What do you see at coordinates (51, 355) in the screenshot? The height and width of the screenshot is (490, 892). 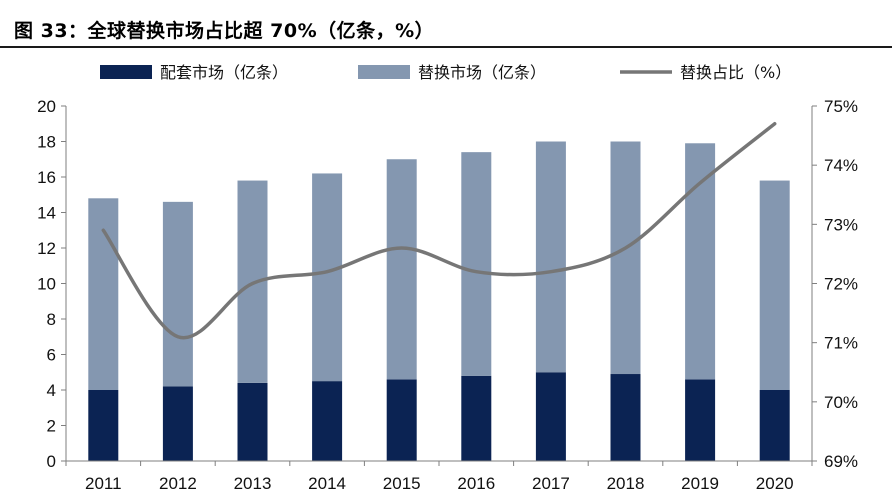 I see `y-left-tick-label: 6` at bounding box center [51, 355].